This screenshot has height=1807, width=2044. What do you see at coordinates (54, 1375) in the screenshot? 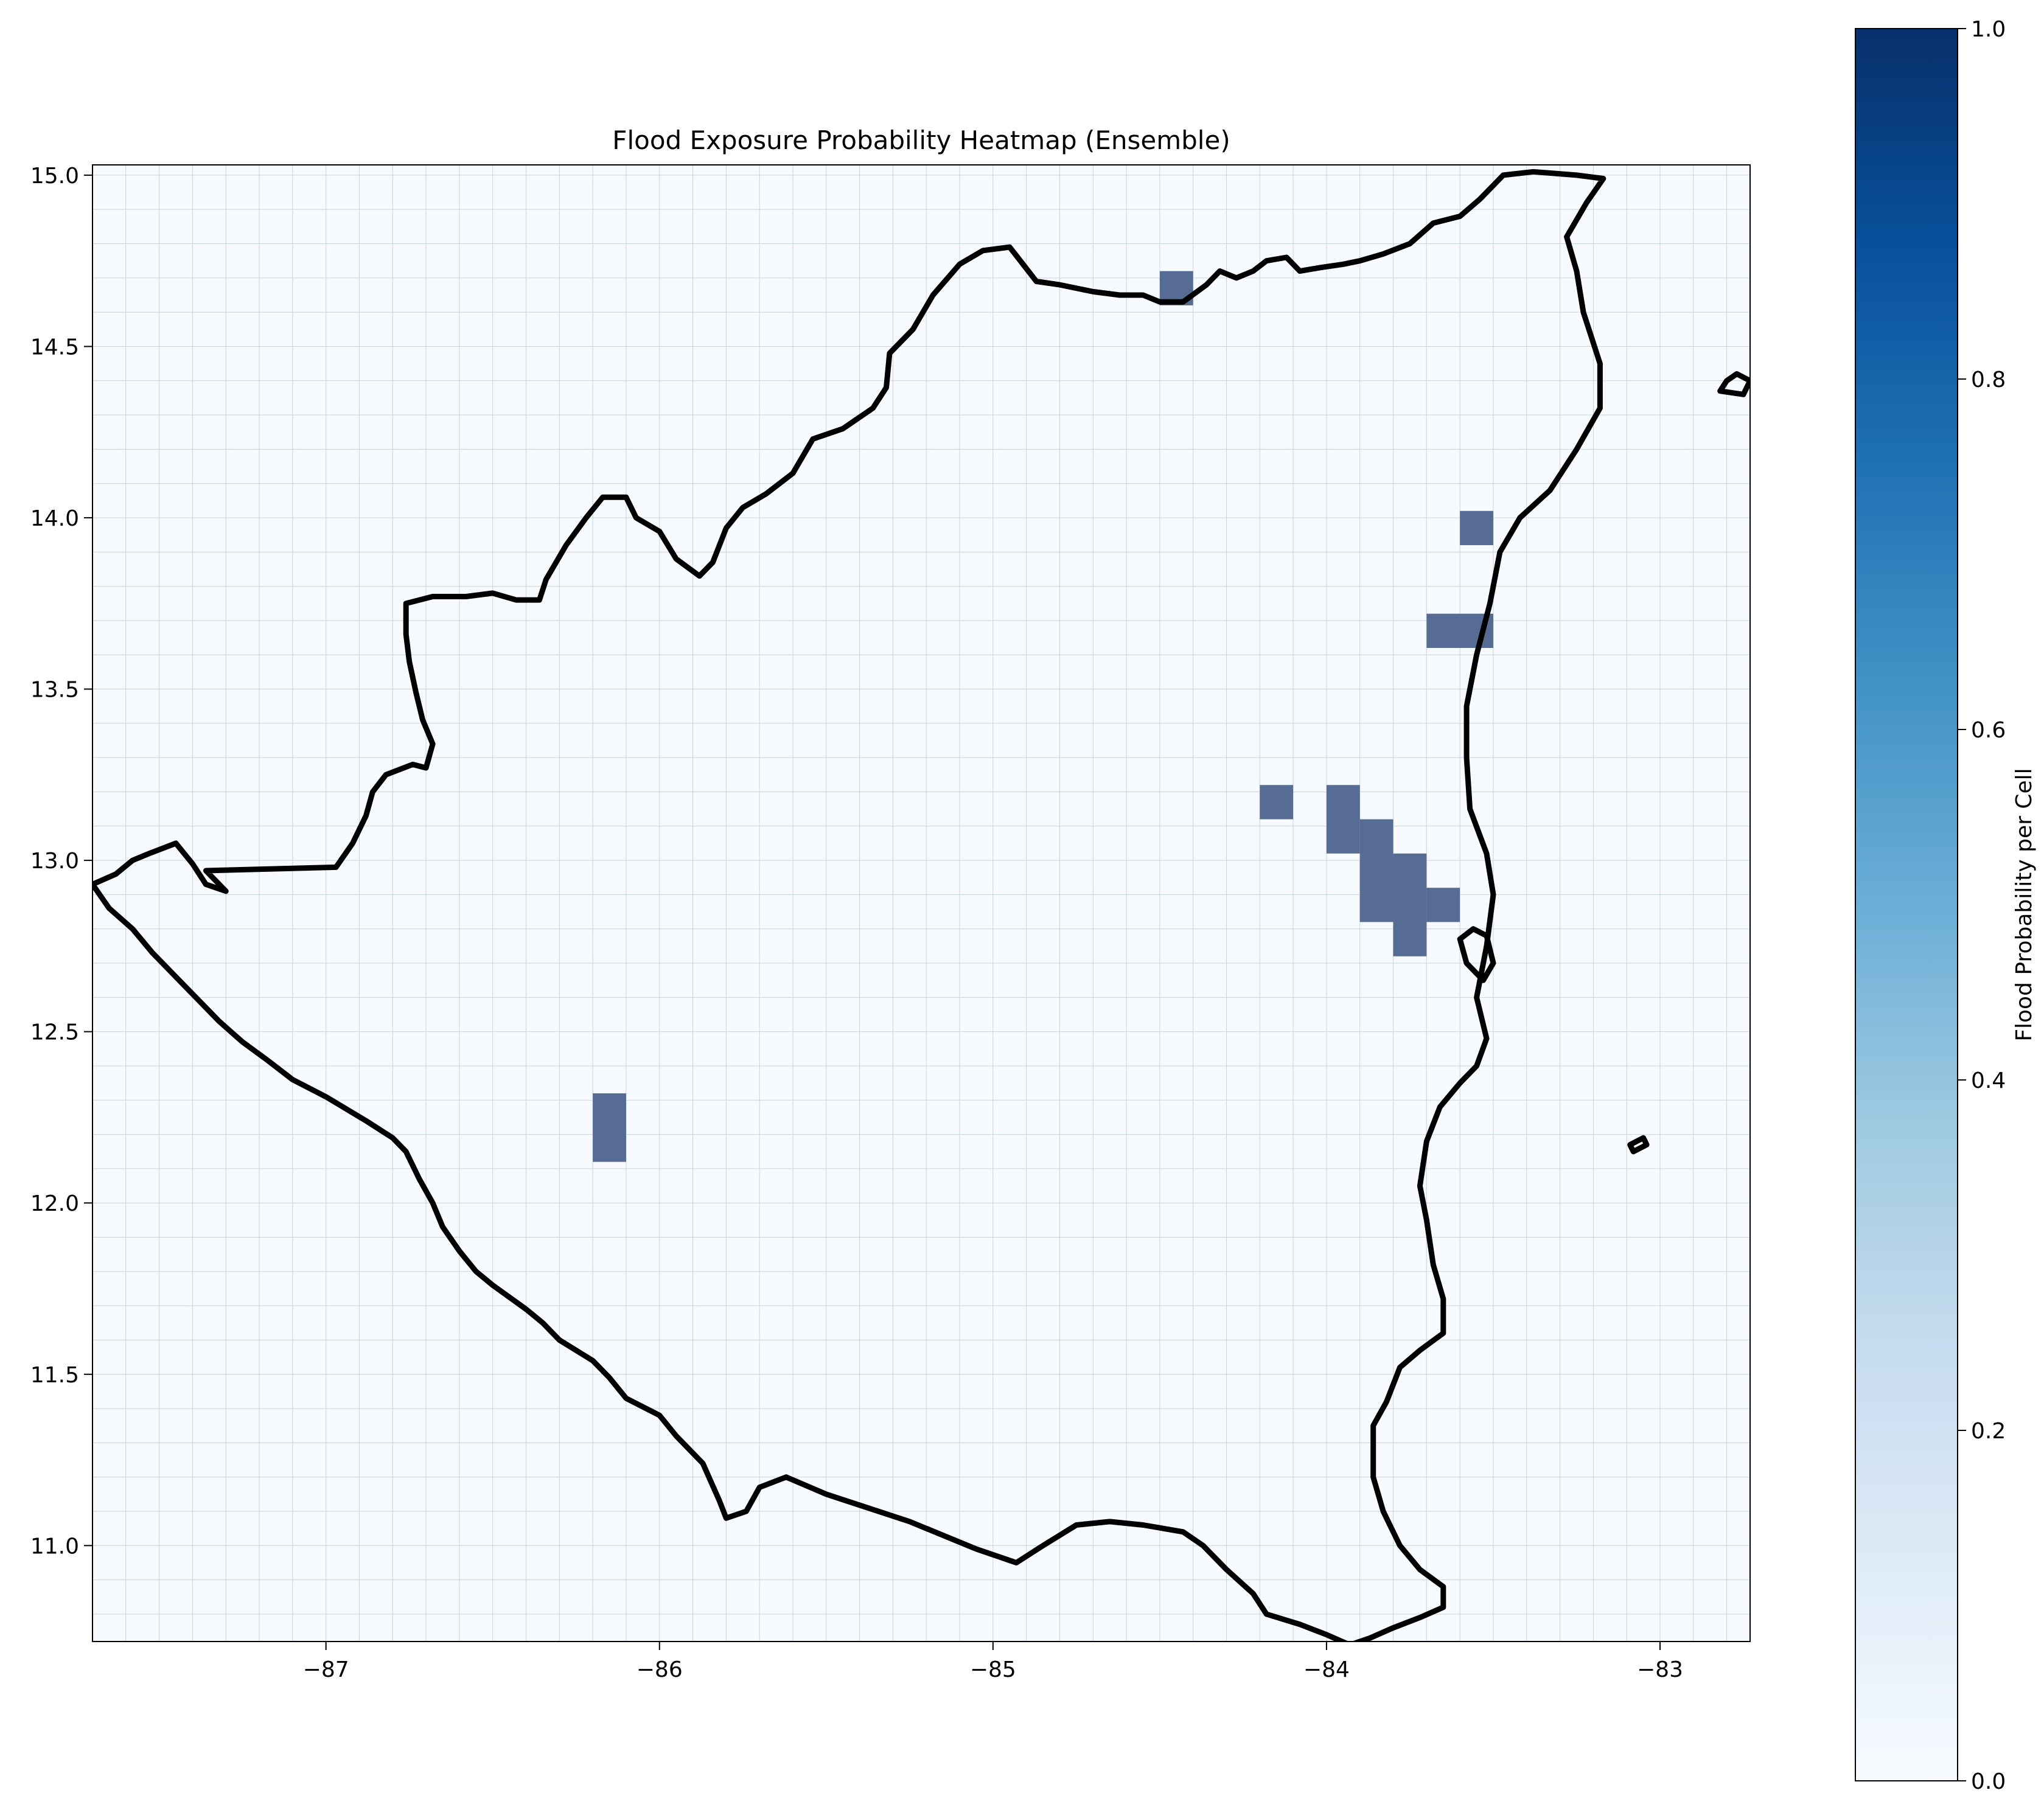
I see `y-tick-label: 11.5` at bounding box center [54, 1375].